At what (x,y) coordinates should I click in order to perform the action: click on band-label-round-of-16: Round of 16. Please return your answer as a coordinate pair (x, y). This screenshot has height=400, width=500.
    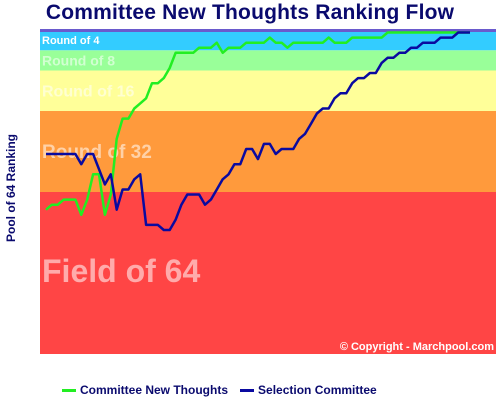
    Looking at the image, I should click on (88, 91).